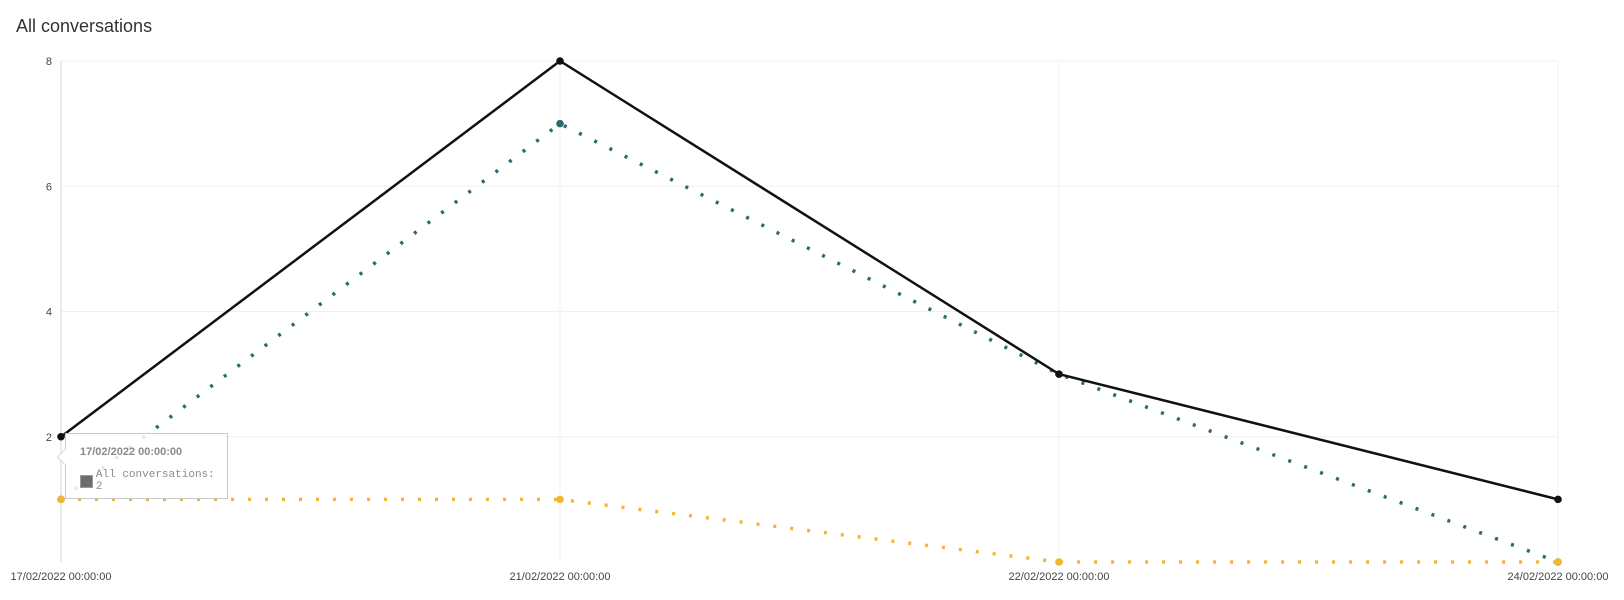  What do you see at coordinates (131, 452) in the screenshot?
I see `tooltip-date: 17/02/2022 00:00:00` at bounding box center [131, 452].